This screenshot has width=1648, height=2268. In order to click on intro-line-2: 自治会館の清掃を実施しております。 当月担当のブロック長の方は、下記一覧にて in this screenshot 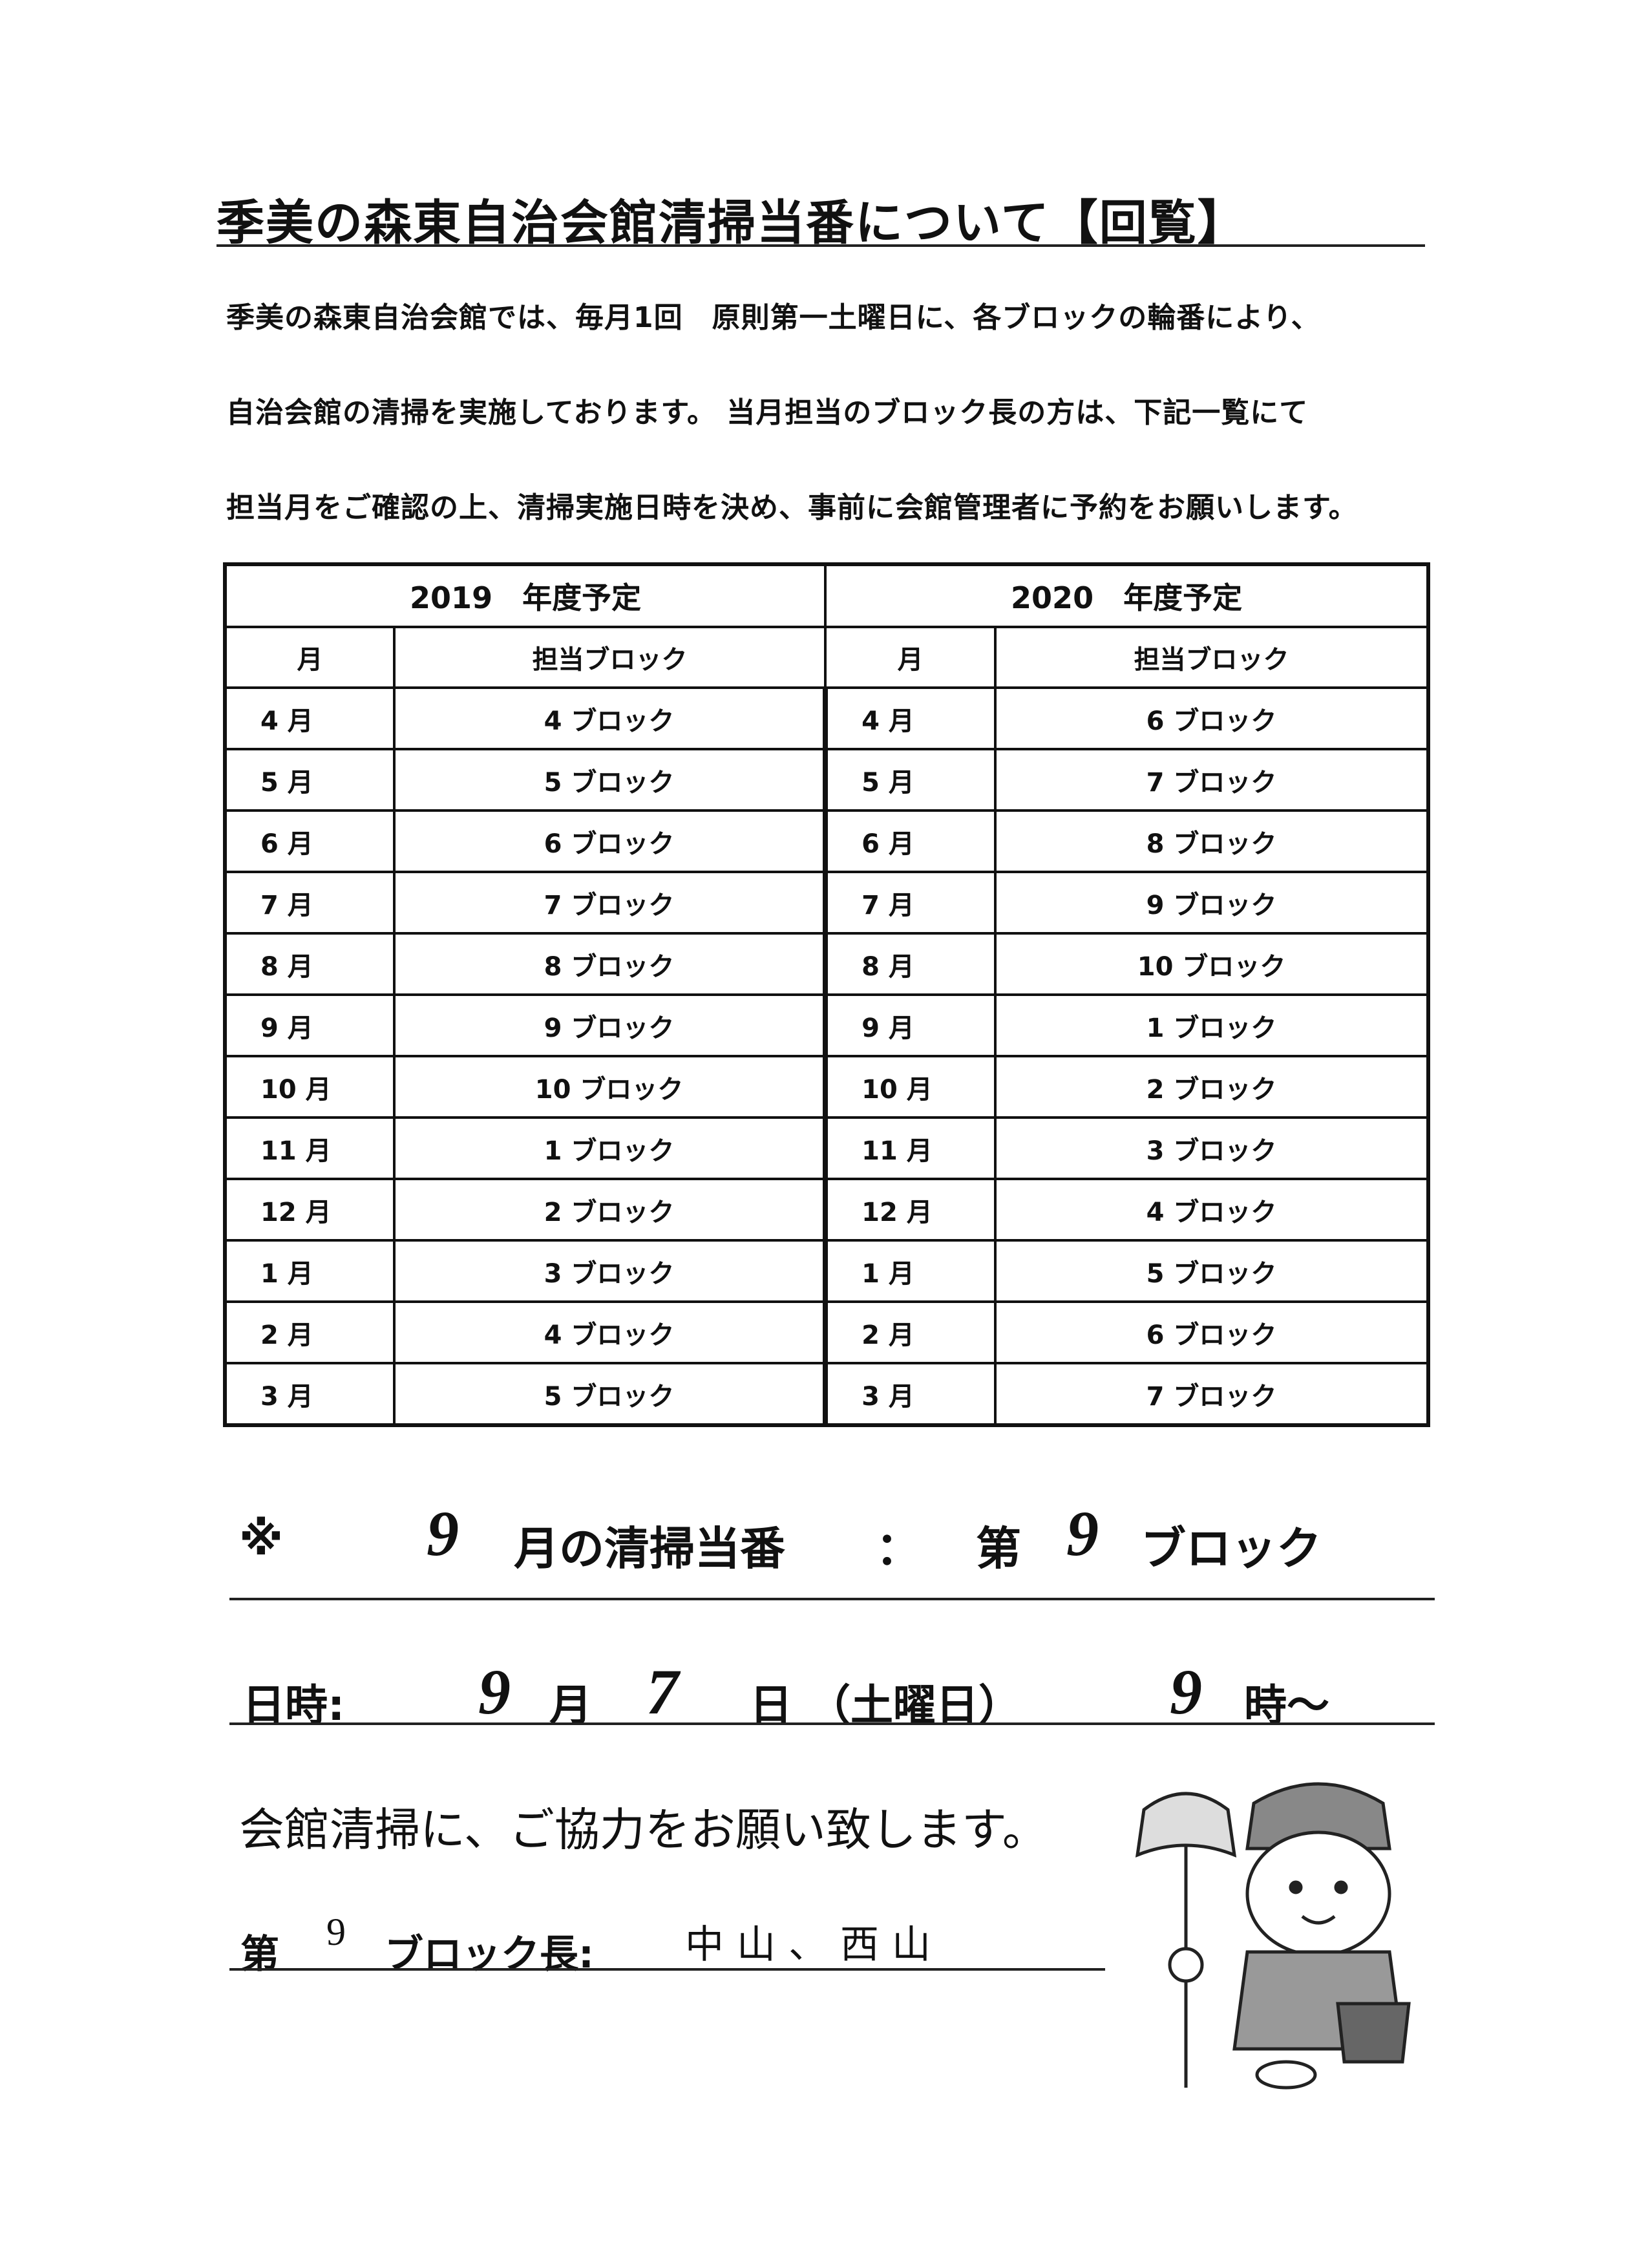, I will do `click(767, 412)`.